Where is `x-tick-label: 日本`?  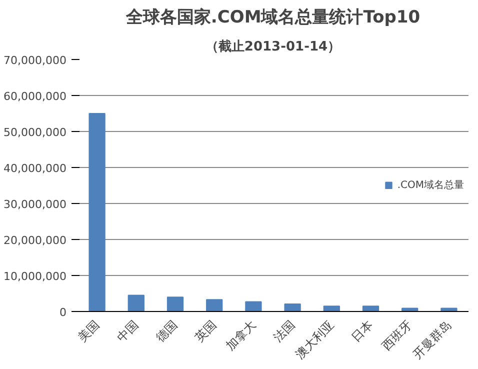 x-tick-label: 日本 is located at coordinates (362, 331).